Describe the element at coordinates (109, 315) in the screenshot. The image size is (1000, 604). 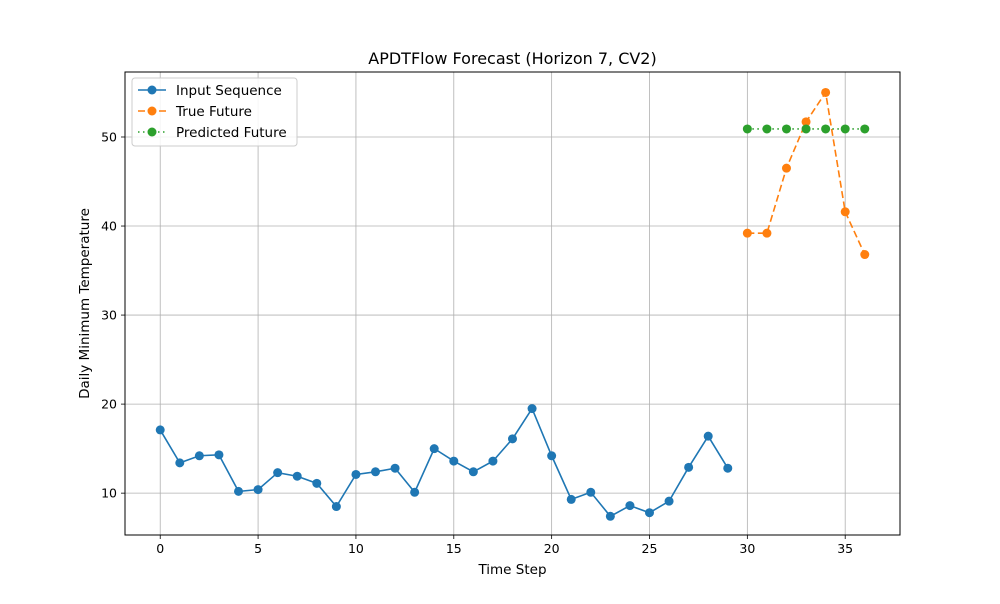
I see `y-tick-label: 30` at that location.